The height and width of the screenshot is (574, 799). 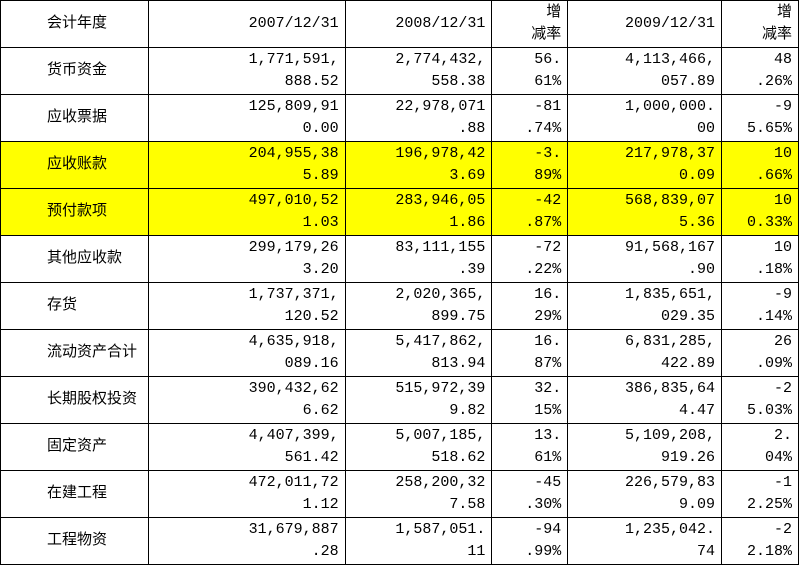 I want to click on cell-text: -94, so click(x=548, y=529).